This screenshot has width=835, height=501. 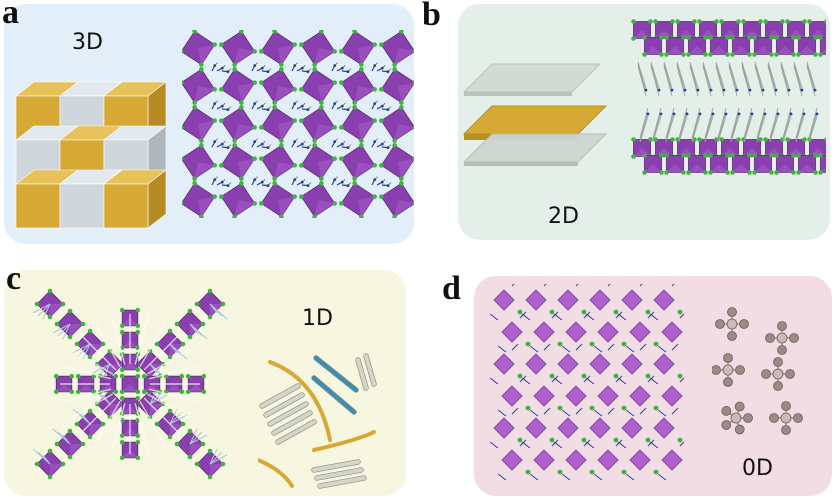 I want to click on label-3d: 3D, so click(x=87, y=42).